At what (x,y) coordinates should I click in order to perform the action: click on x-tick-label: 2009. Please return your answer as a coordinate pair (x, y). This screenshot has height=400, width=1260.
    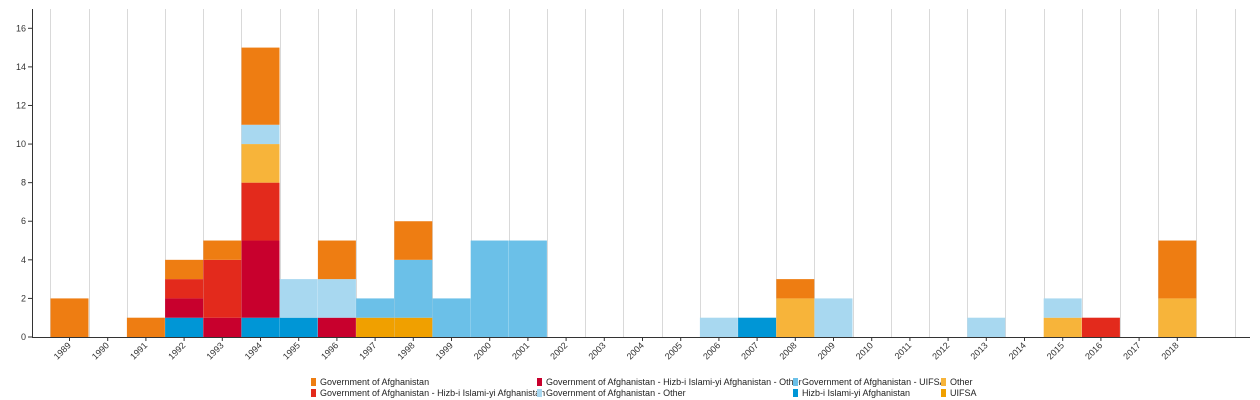
    Looking at the image, I should click on (826, 350).